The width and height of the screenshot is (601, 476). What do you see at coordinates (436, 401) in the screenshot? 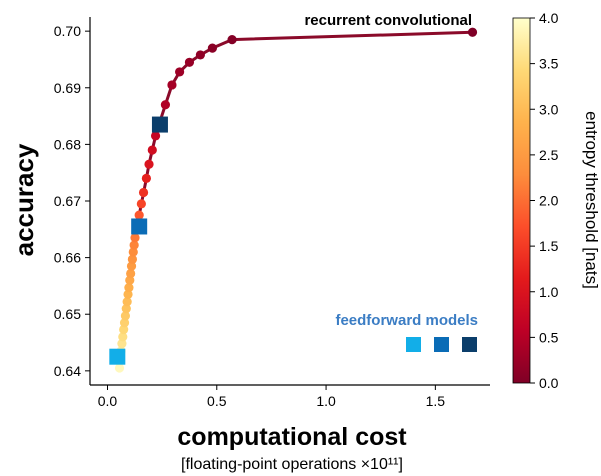
I see `x-tick-label: 1.5` at bounding box center [436, 401].